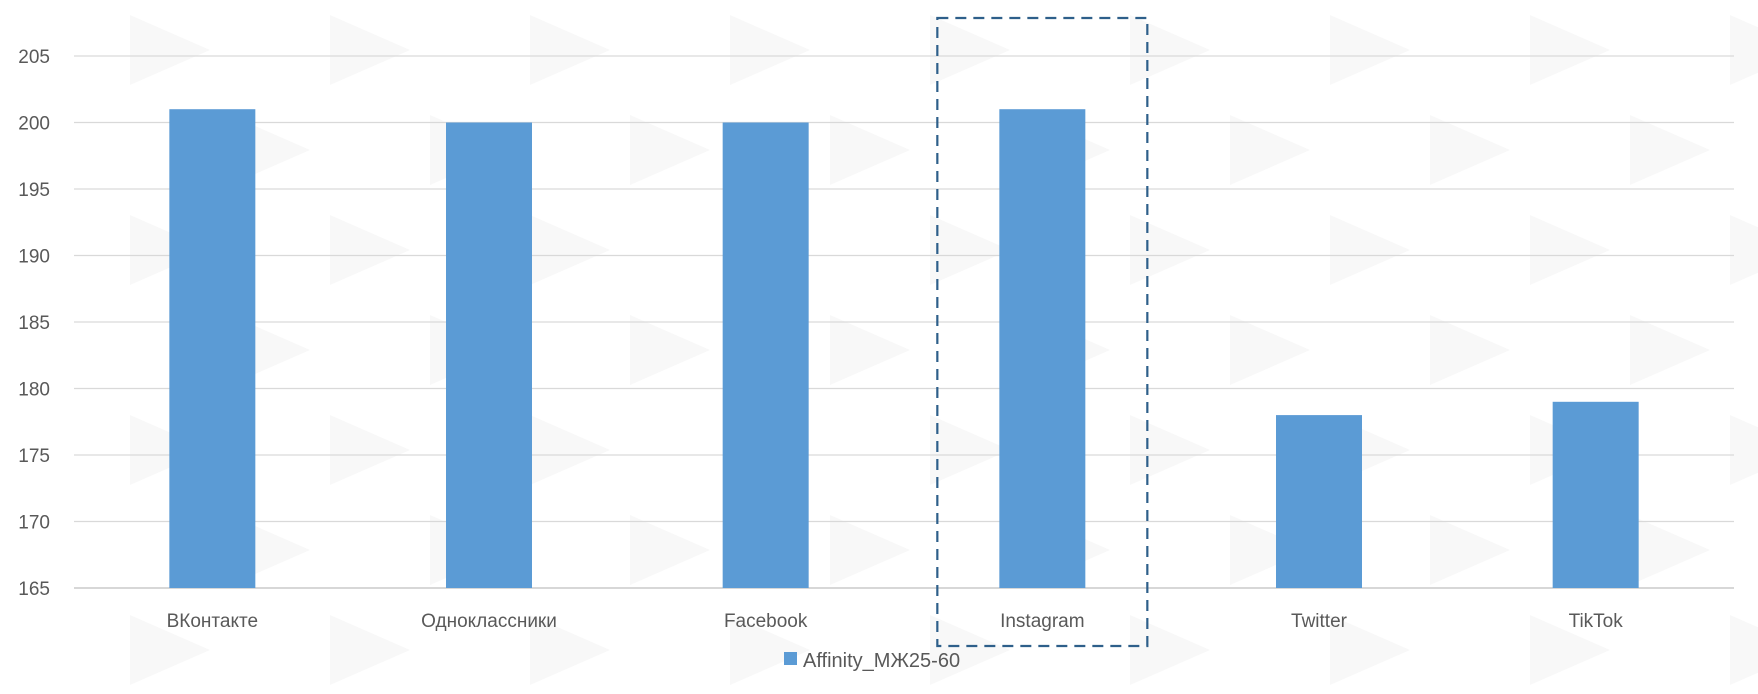  Describe the element at coordinates (34, 390) in the screenshot. I see `y-tick-label: 180` at that location.